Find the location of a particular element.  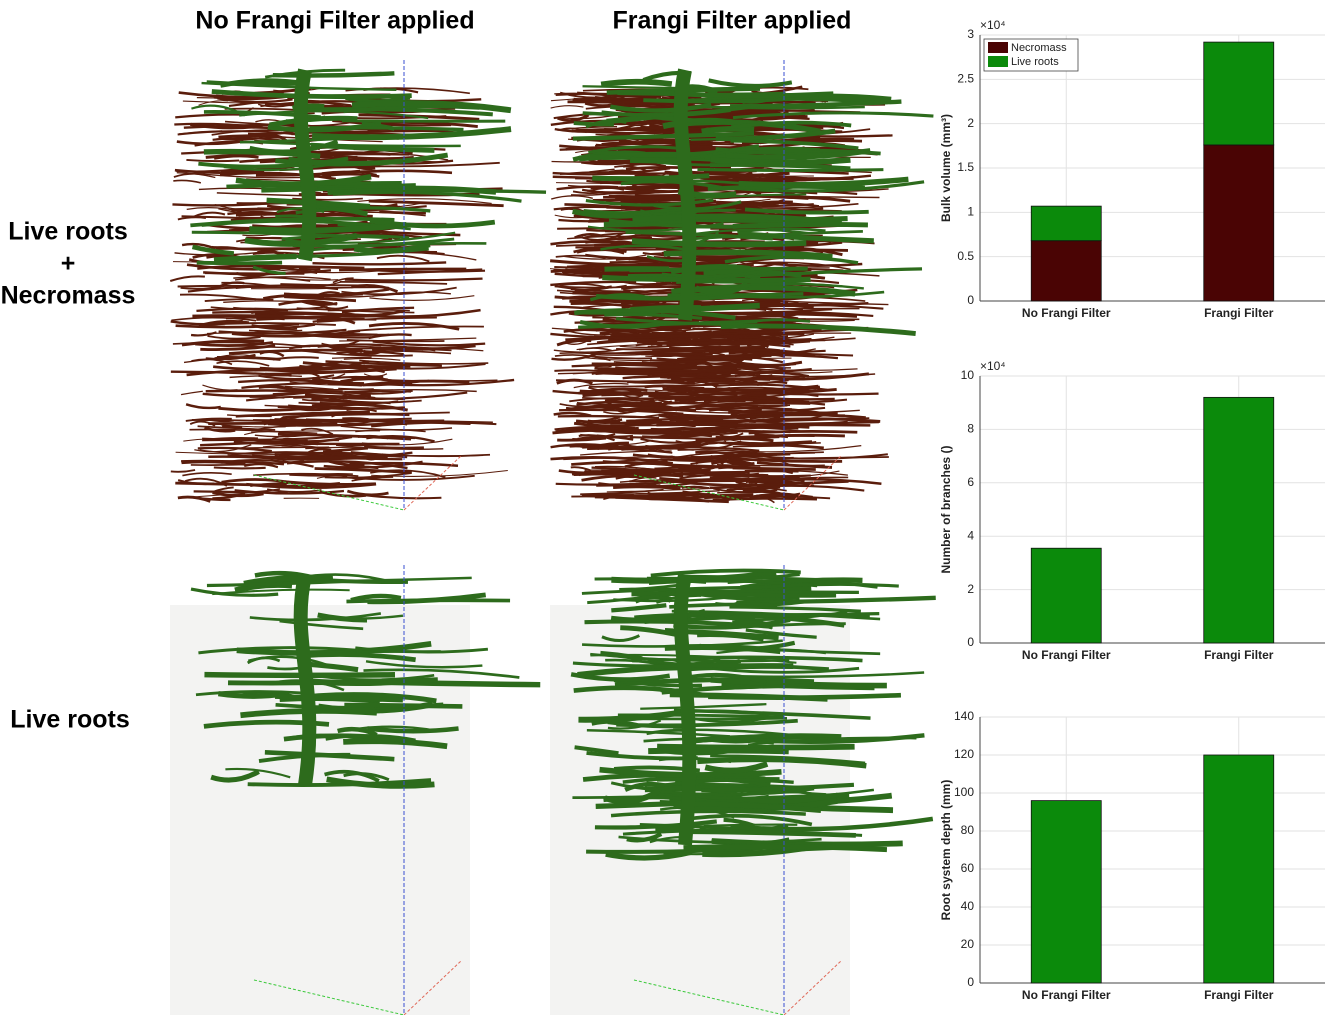

y-tick-label: 60 is located at coordinates (968, 868).